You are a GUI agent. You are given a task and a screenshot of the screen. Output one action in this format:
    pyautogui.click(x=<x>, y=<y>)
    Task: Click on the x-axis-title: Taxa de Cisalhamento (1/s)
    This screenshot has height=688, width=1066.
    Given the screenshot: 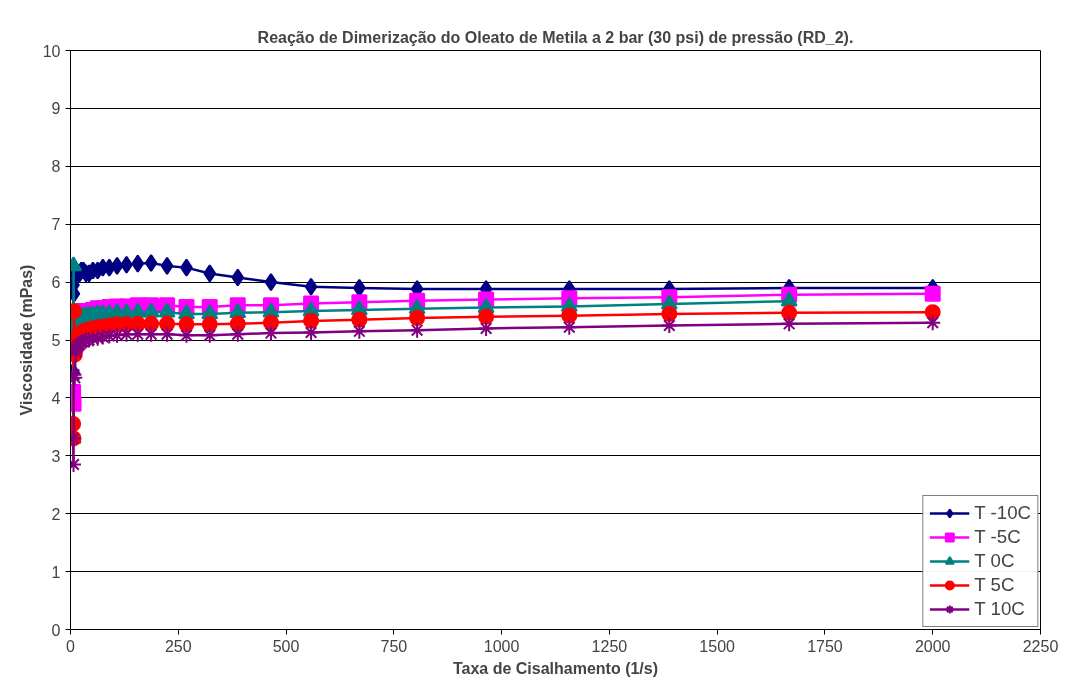 What is the action you would take?
    pyautogui.click(x=555, y=668)
    